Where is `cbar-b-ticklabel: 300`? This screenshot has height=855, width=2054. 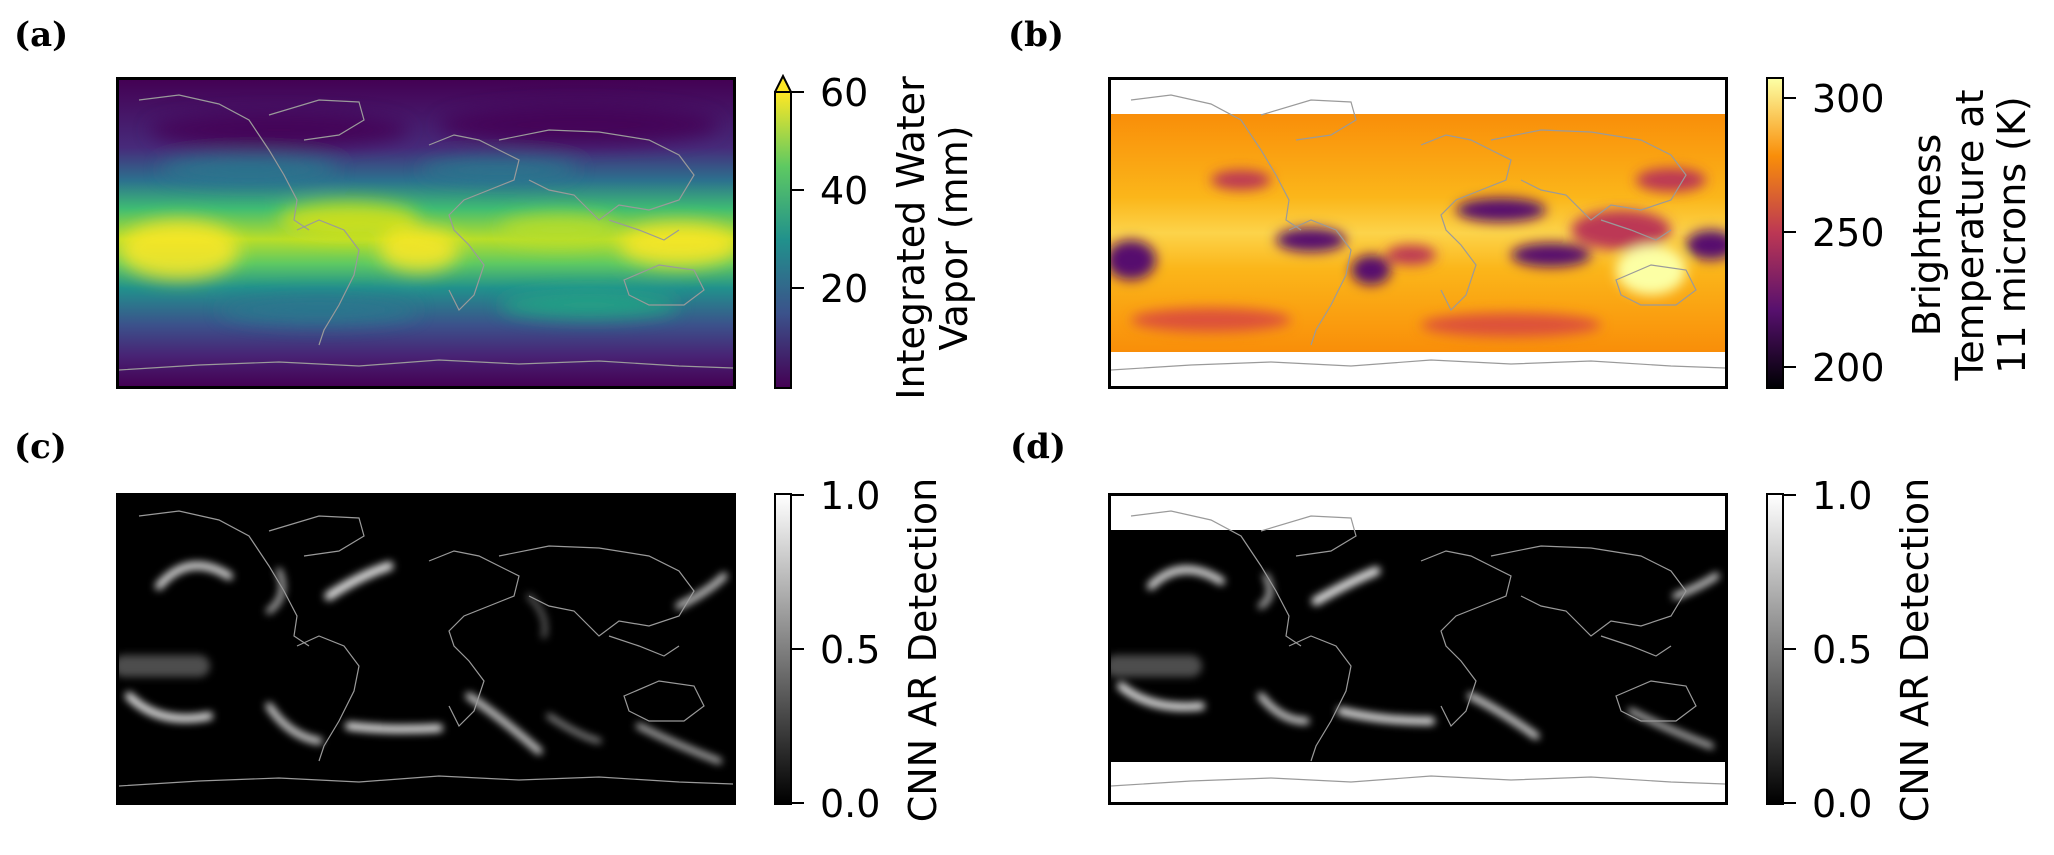 cbar-b-ticklabel: 300 is located at coordinates (1848, 99).